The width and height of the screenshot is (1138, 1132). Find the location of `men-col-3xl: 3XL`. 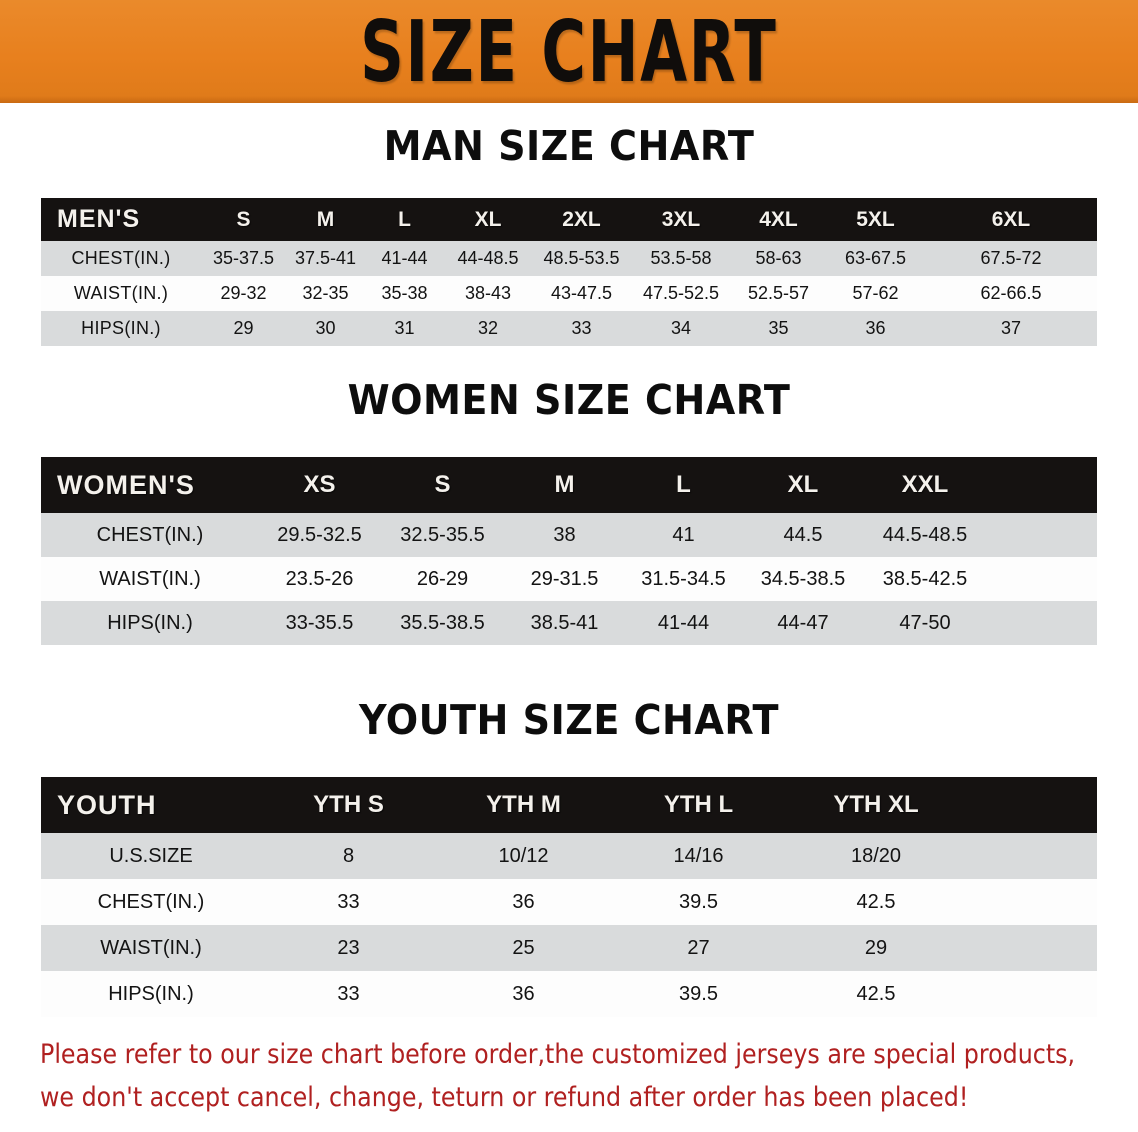

men-col-3xl: 3XL is located at coordinates (681, 219).